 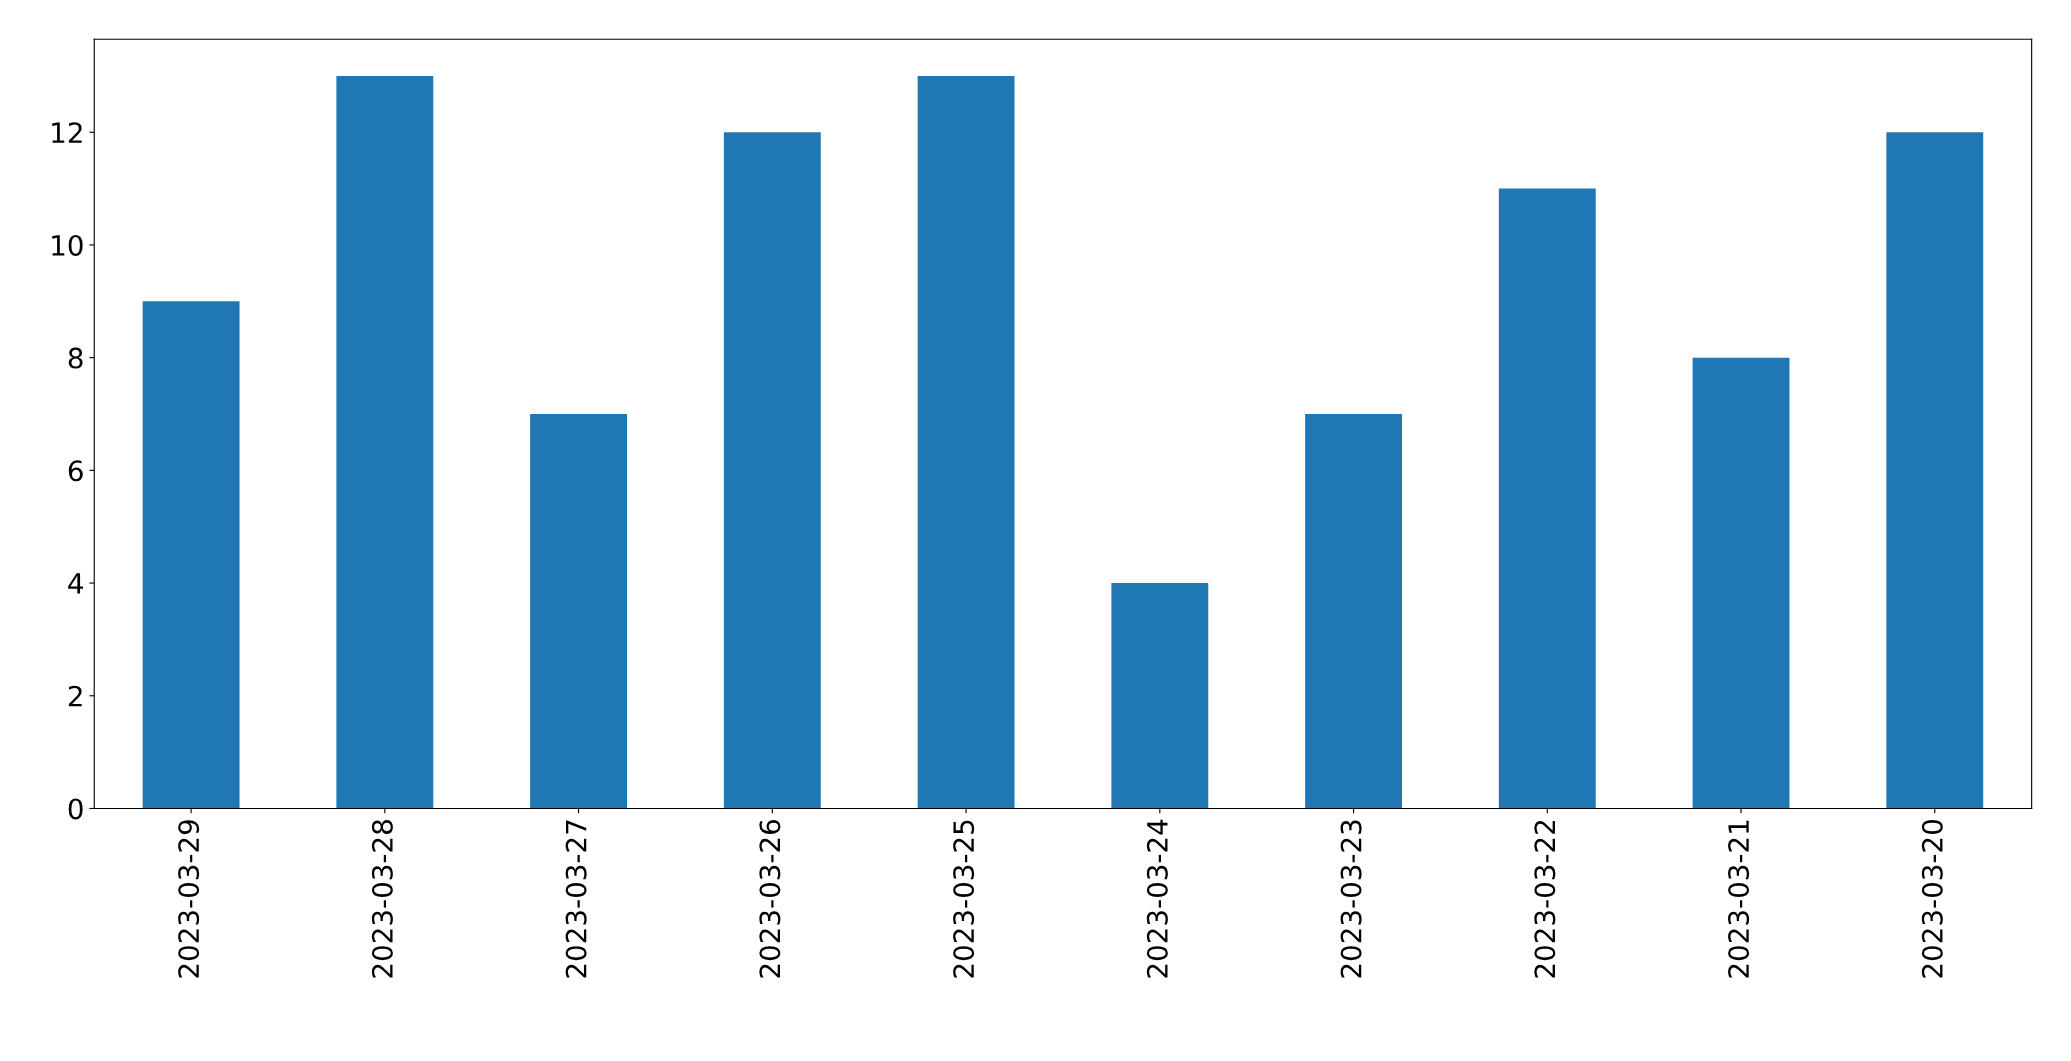 I want to click on y-tick-label: 4, so click(x=75, y=583).